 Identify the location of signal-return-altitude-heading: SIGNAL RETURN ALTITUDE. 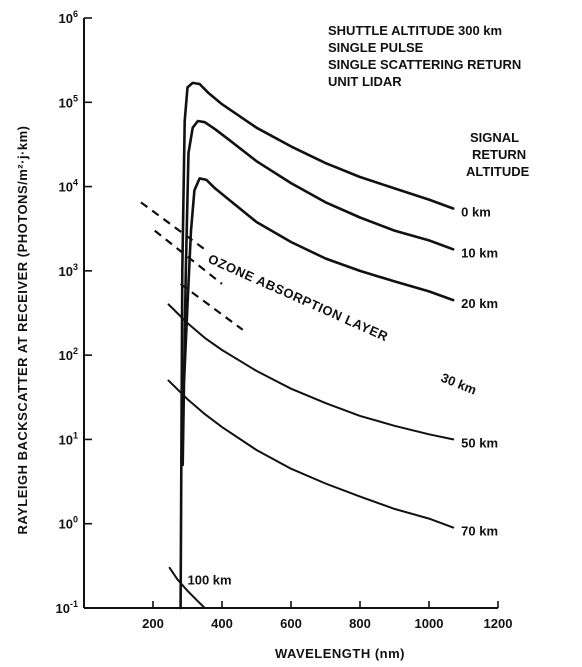
(498, 154).